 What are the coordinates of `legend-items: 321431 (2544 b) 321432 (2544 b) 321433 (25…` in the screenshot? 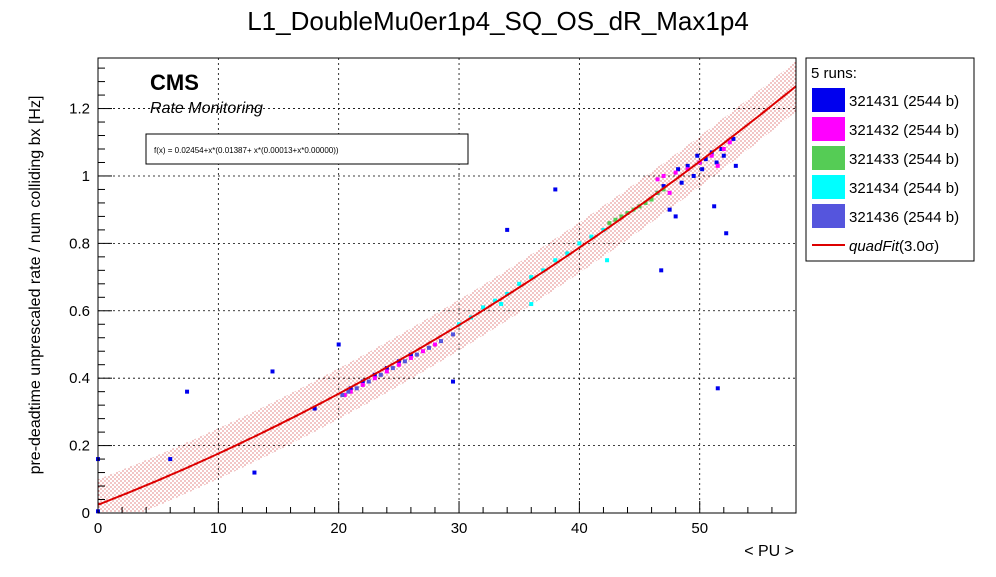 It's located at (885, 171).